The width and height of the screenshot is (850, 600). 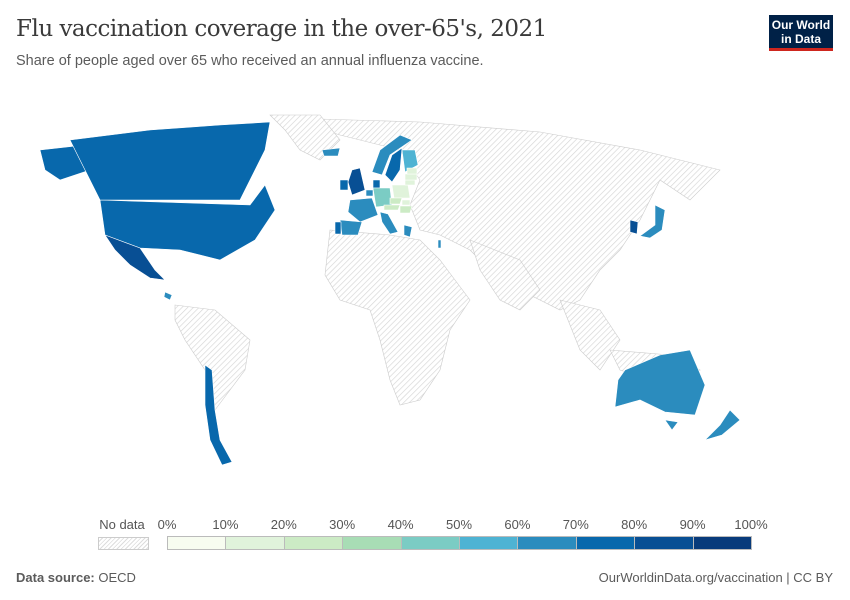 I want to click on country-hungary, so click(x=406, y=209).